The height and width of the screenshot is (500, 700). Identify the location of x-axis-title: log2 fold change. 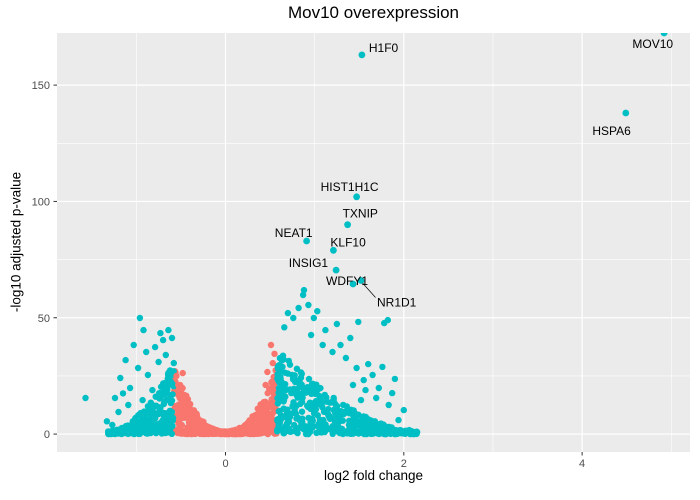
(373, 475).